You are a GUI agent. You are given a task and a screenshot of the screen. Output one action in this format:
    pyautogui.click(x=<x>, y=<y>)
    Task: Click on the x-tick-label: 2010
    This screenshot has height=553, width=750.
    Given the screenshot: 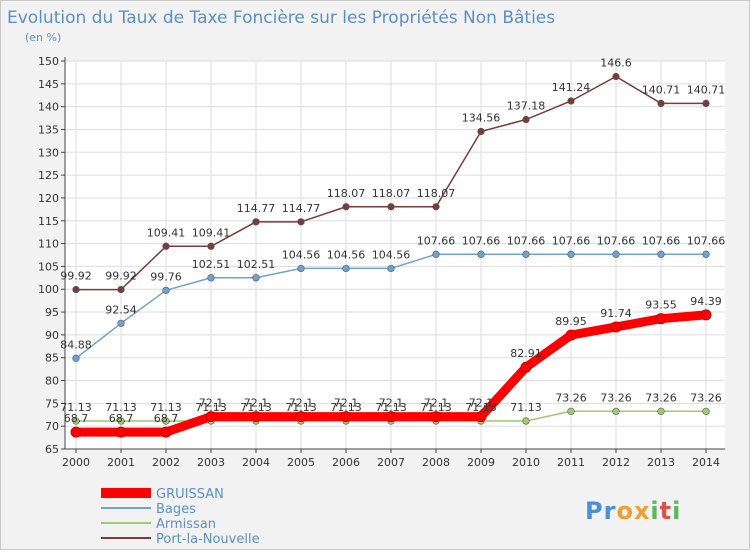 What is the action you would take?
    pyautogui.click(x=526, y=462)
    